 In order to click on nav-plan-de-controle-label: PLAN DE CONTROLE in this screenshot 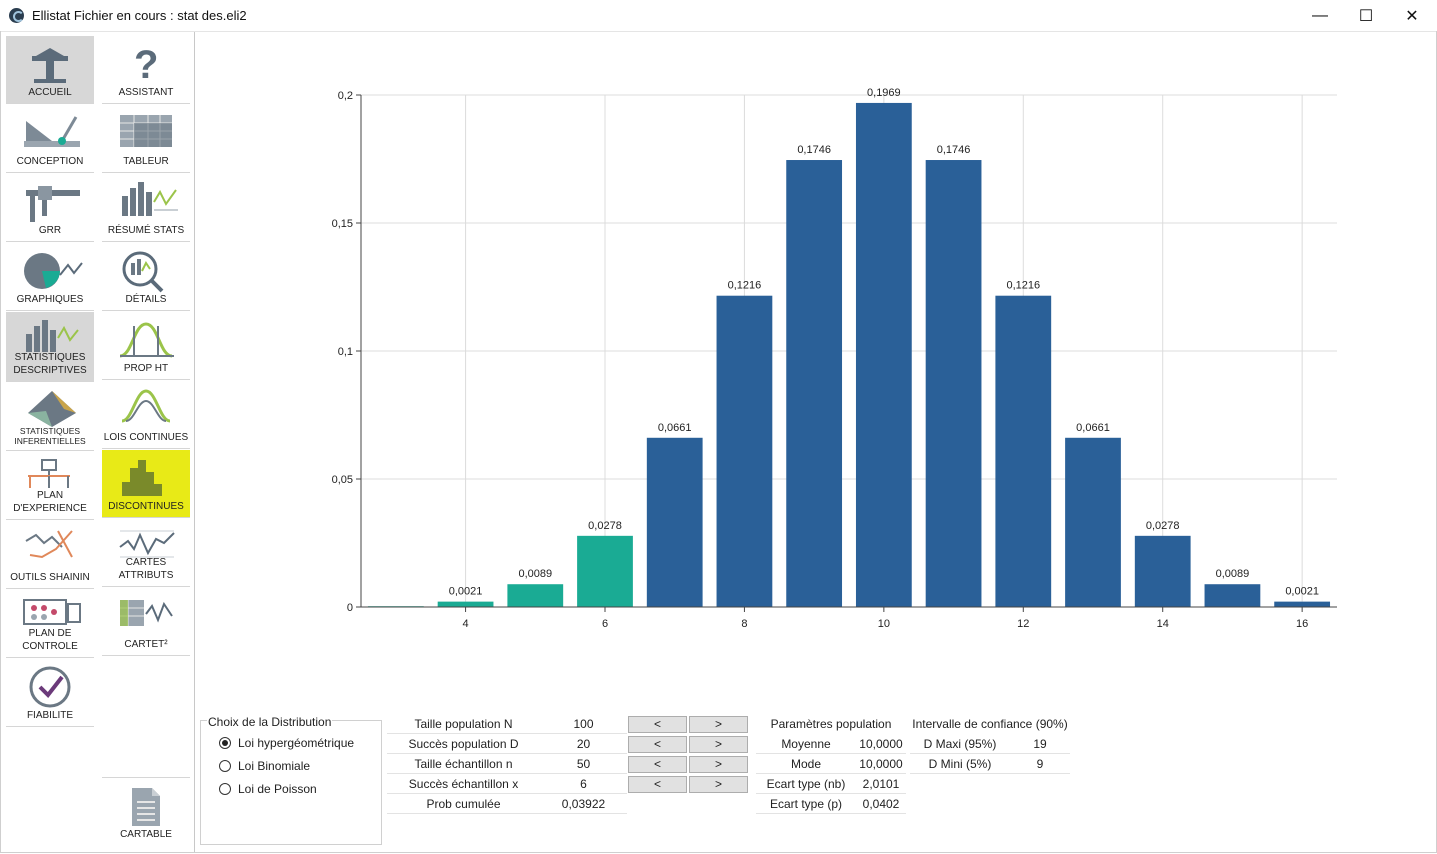, I will do `click(50, 640)`.